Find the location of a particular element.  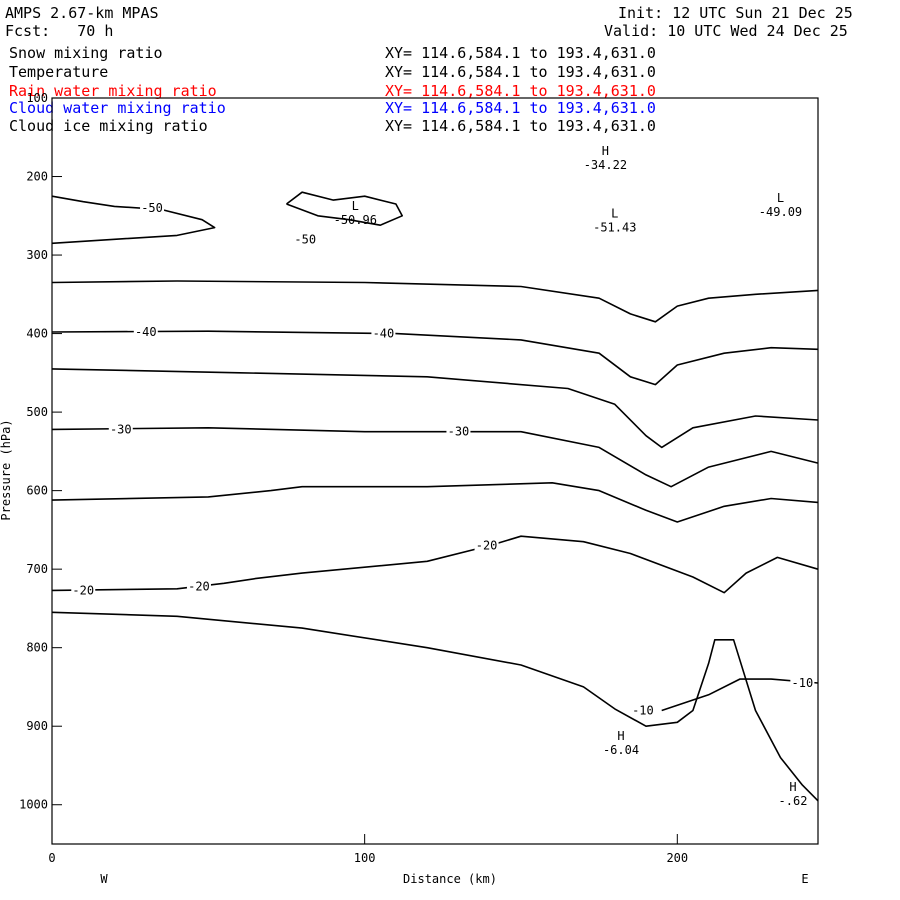

contour-label-3: -40 is located at coordinates (384, 334).